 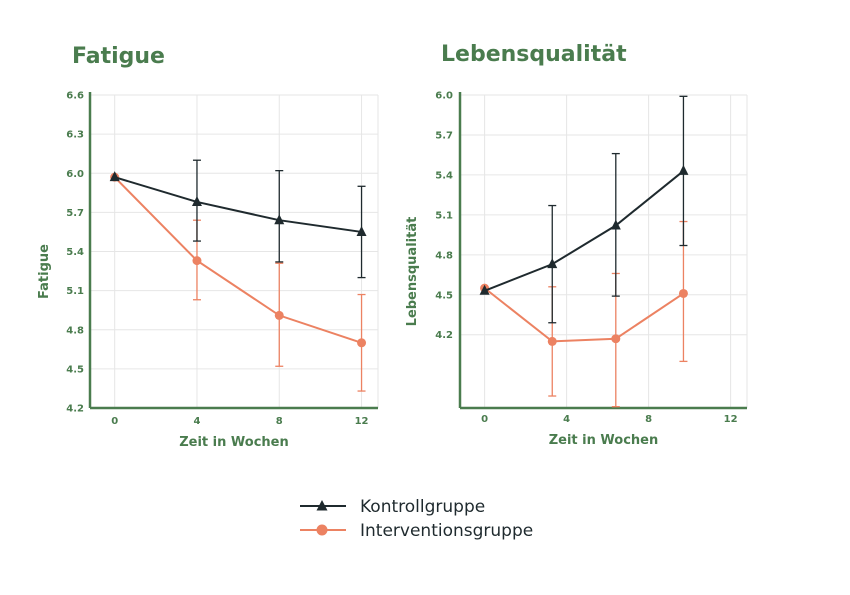 What do you see at coordinates (412, 272) in the screenshot?
I see `y-axis-label: Lebensqualität` at bounding box center [412, 272].